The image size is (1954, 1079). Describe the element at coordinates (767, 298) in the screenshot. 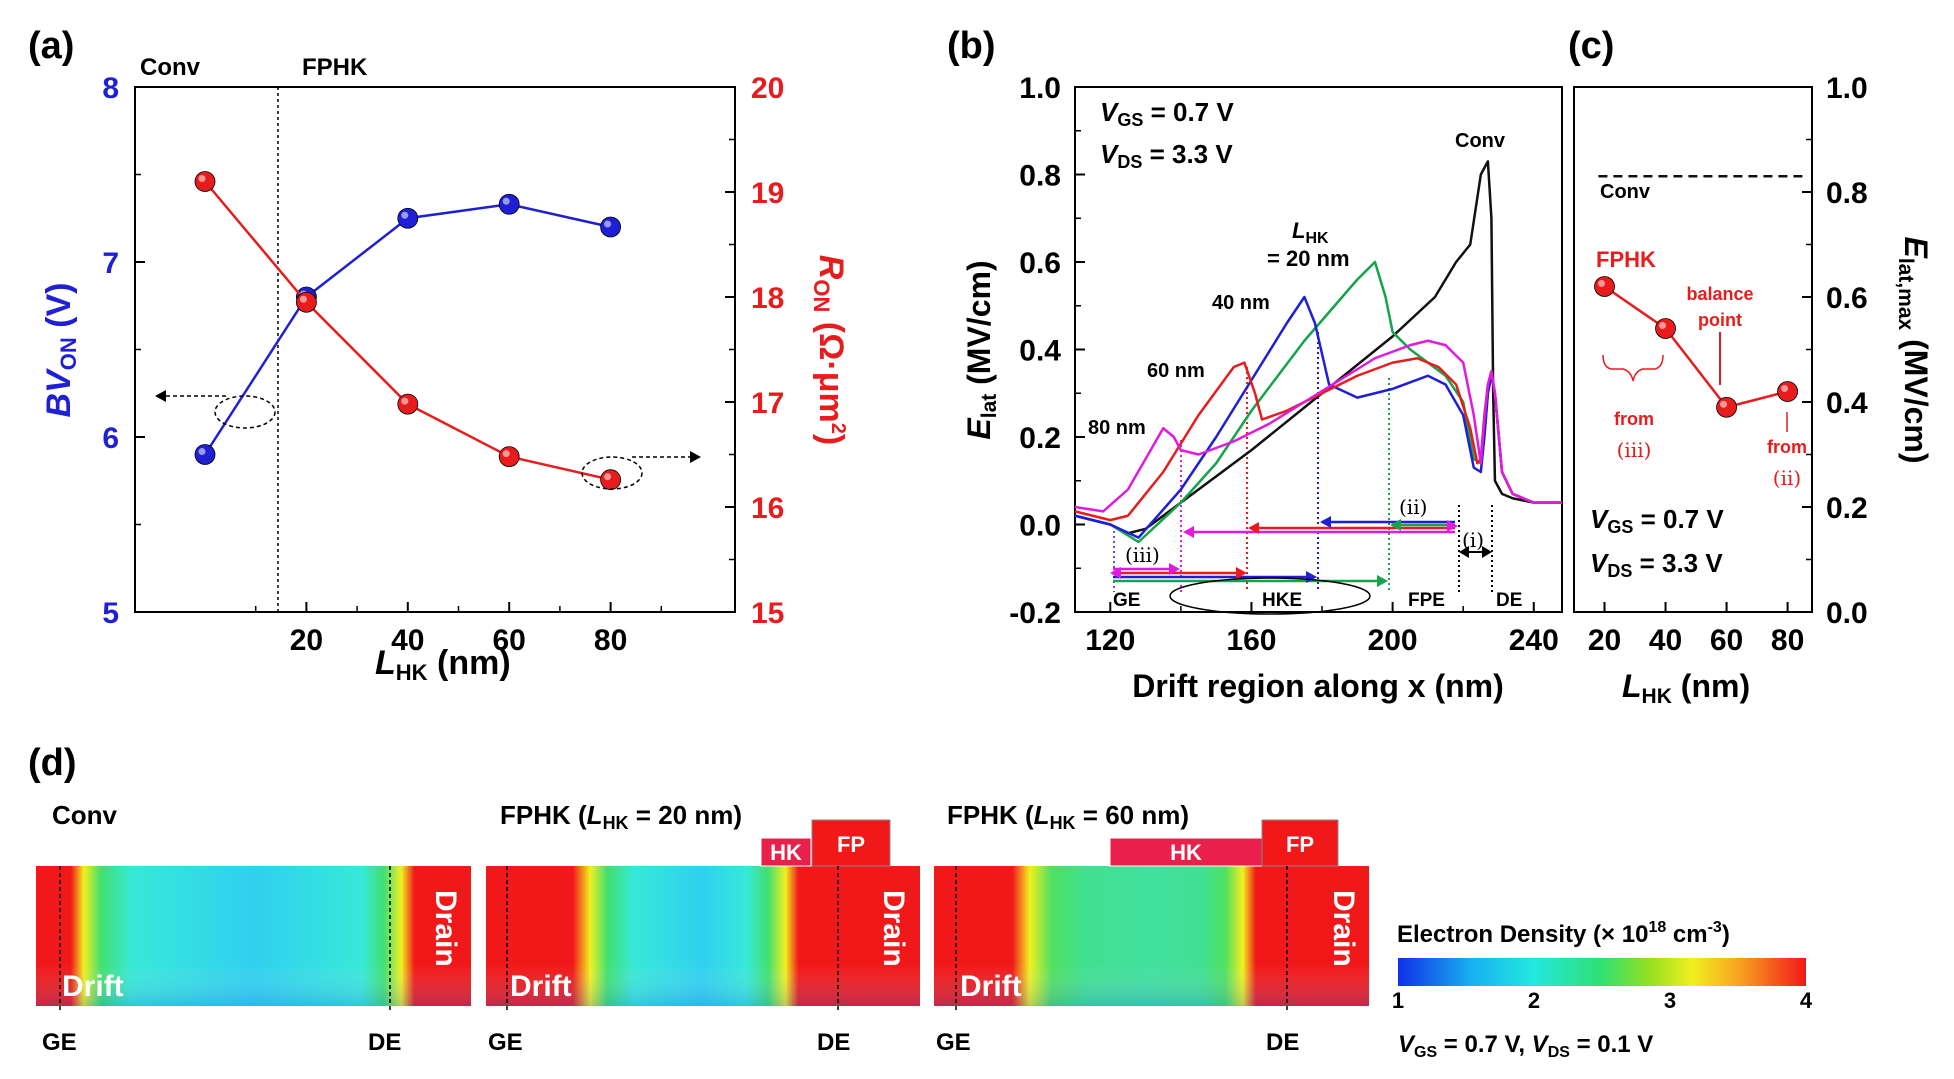

I see `y-right-tick-label: 18` at that location.